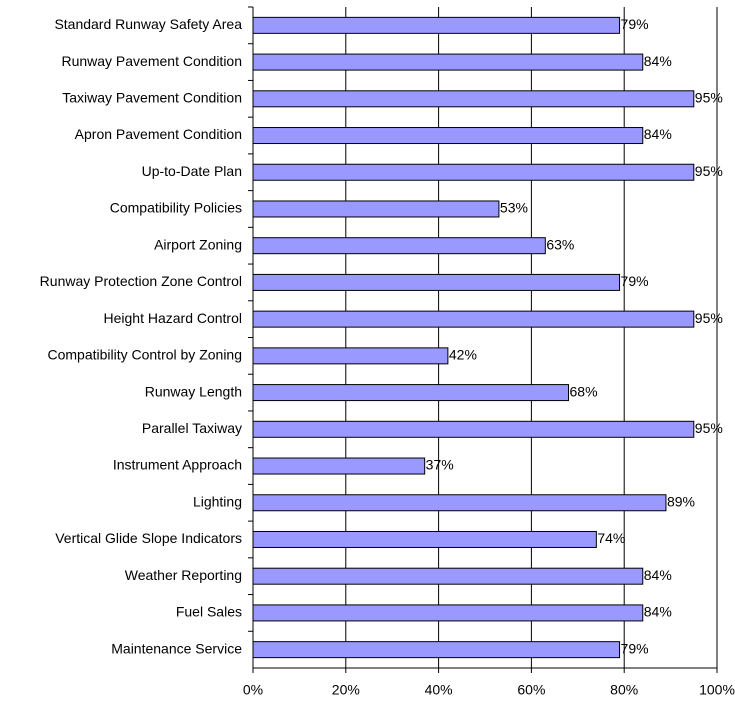 The height and width of the screenshot is (709, 735). Describe the element at coordinates (158, 134) in the screenshot. I see `y-tick-label: Apron Pavement Condition` at that location.